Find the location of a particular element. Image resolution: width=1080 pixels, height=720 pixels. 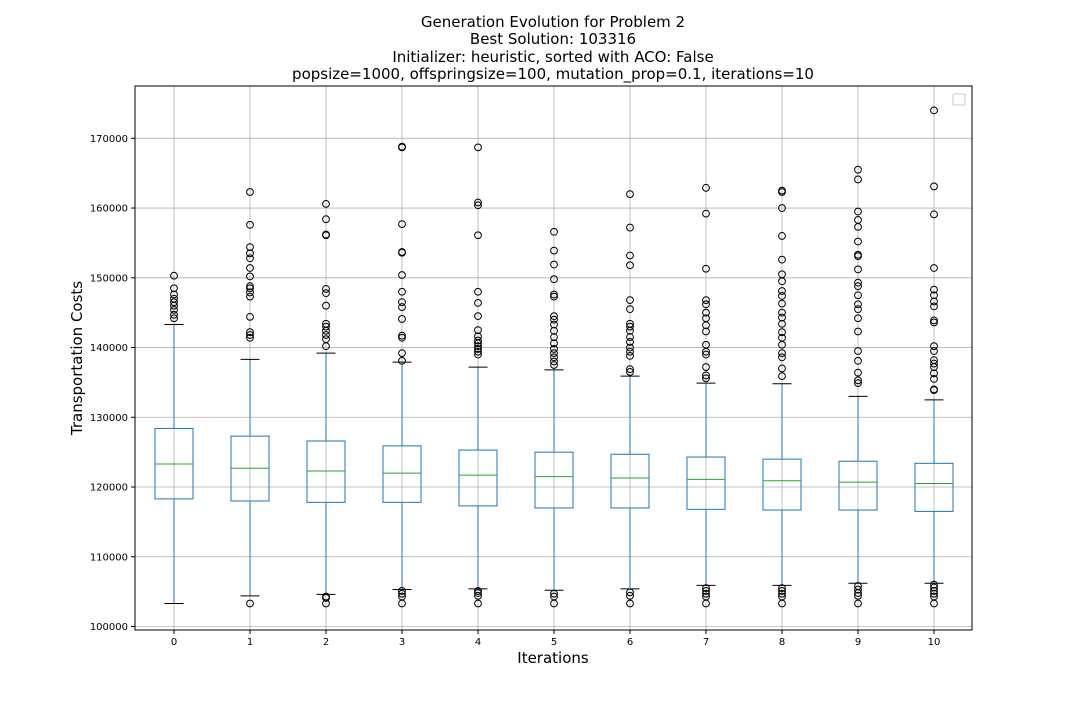

x-tick-label: 6 is located at coordinates (630, 642).